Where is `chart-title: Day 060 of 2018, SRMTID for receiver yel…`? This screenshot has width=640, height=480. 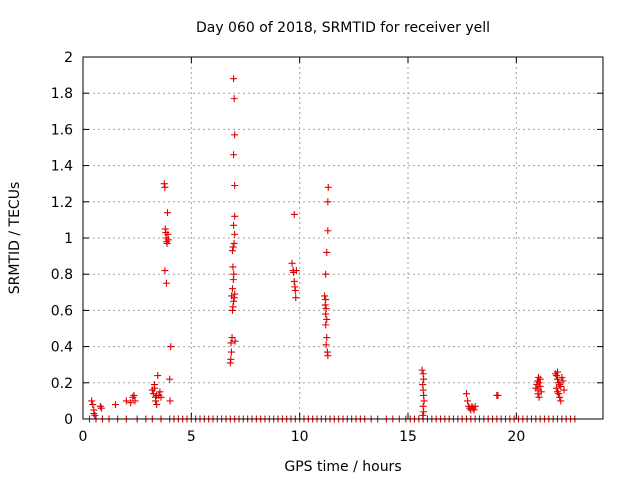 chart-title: Day 060 of 2018, SRMTID for receiver yel… is located at coordinates (343, 28).